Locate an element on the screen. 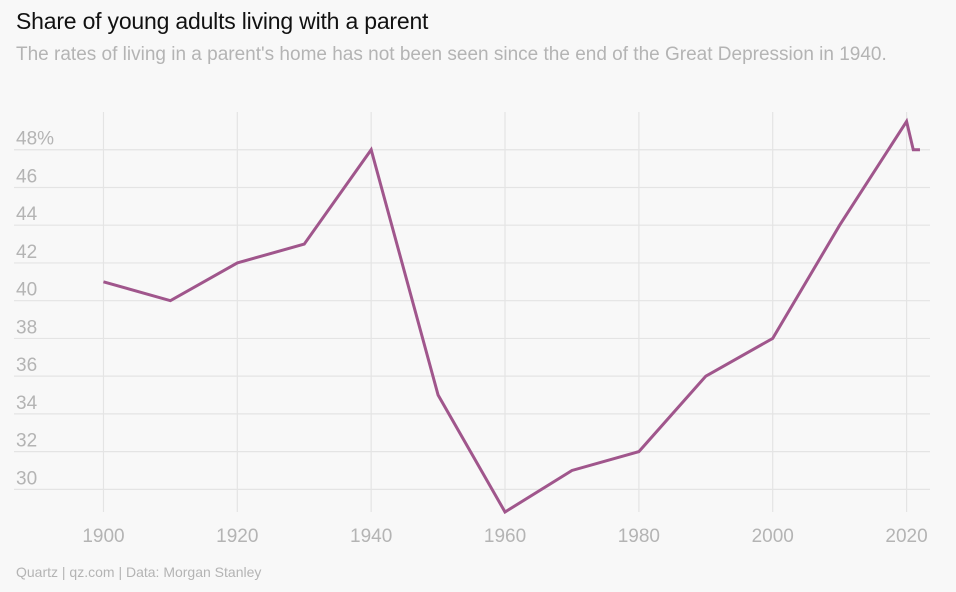 The image size is (956, 592). y-tick-label-48: 48% is located at coordinates (35, 139).